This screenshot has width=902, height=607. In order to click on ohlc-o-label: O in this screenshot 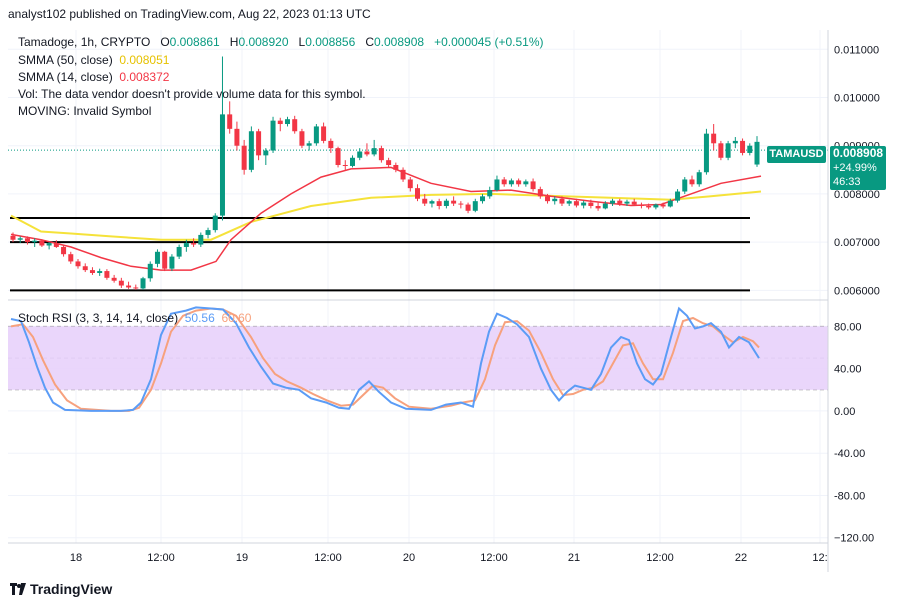, I will do `click(165, 42)`.